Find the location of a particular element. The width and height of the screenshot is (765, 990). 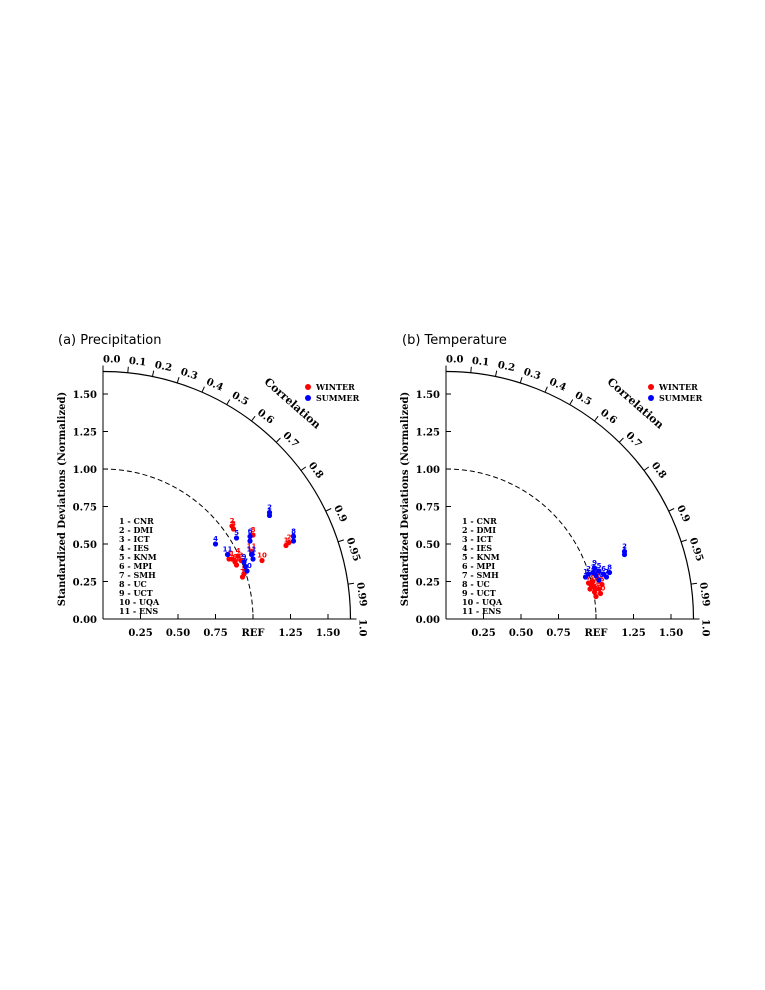

x-tick-label: 0.75 is located at coordinates (558, 633).